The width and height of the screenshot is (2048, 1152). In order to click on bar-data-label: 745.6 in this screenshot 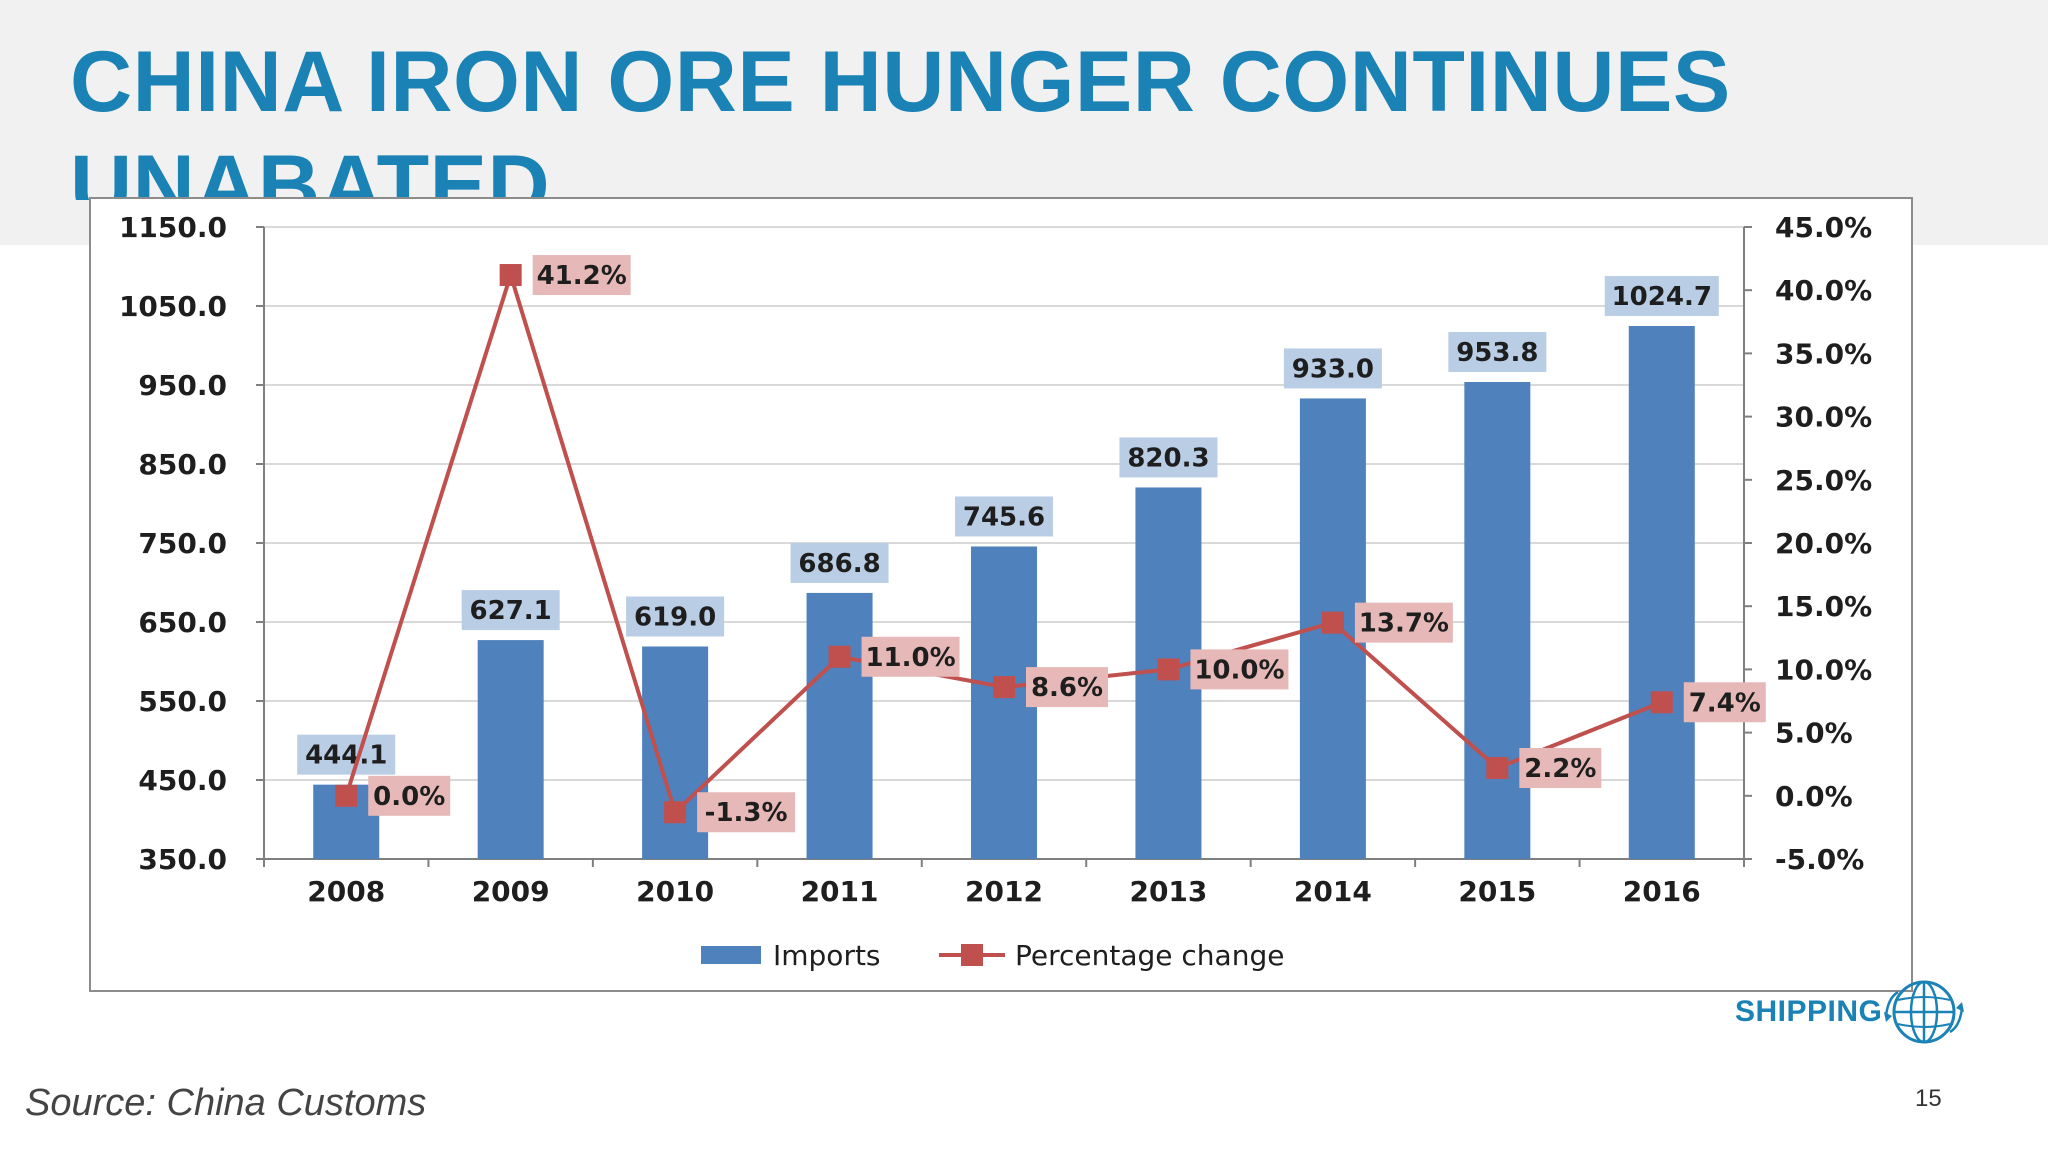, I will do `click(1004, 517)`.